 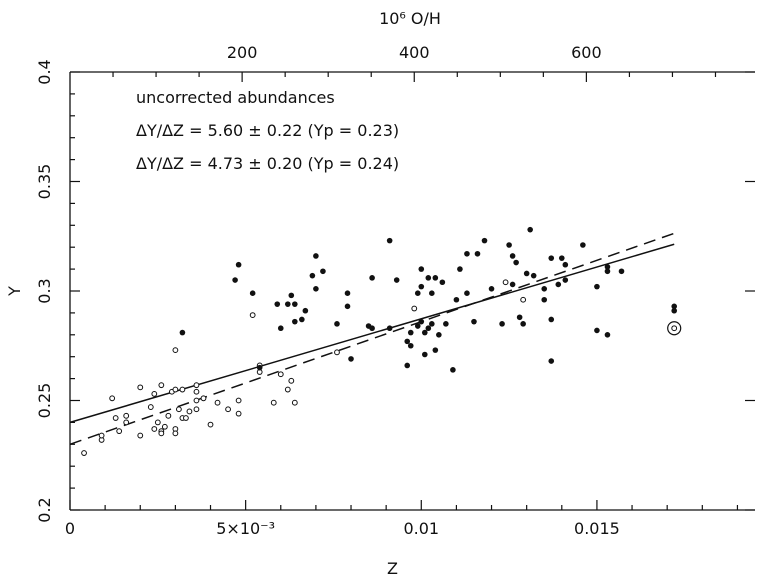 I want to click on top-axis-label: 10⁶ O/H, so click(x=410, y=18).